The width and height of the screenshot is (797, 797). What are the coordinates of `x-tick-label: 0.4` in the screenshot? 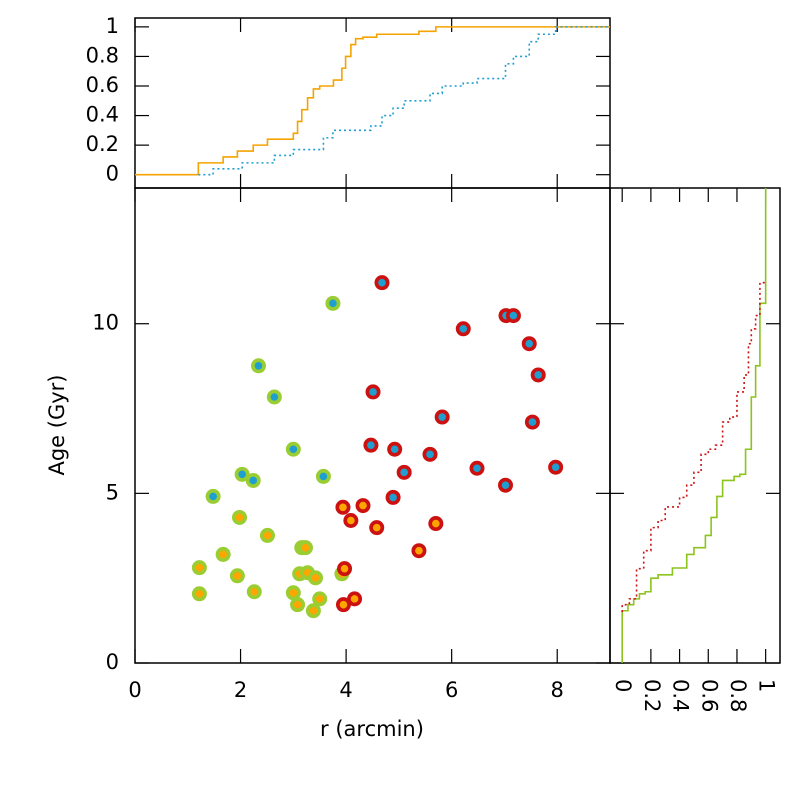 It's located at (681, 695).